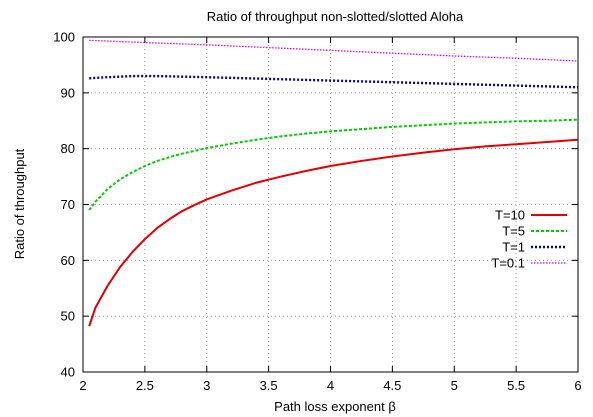 The height and width of the screenshot is (417, 593). What do you see at coordinates (68, 204) in the screenshot?
I see `y-tick-label: 70` at bounding box center [68, 204].